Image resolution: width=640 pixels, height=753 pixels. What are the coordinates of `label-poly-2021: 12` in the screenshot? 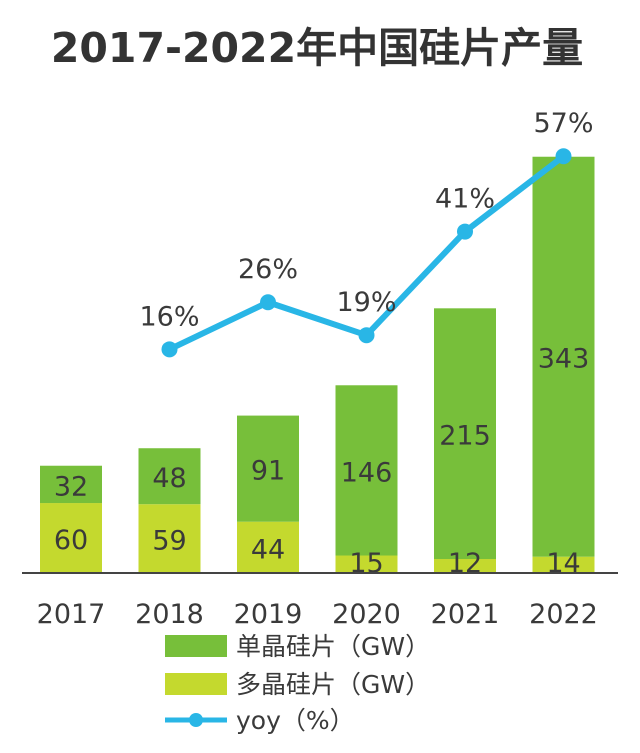 It's located at (465, 563).